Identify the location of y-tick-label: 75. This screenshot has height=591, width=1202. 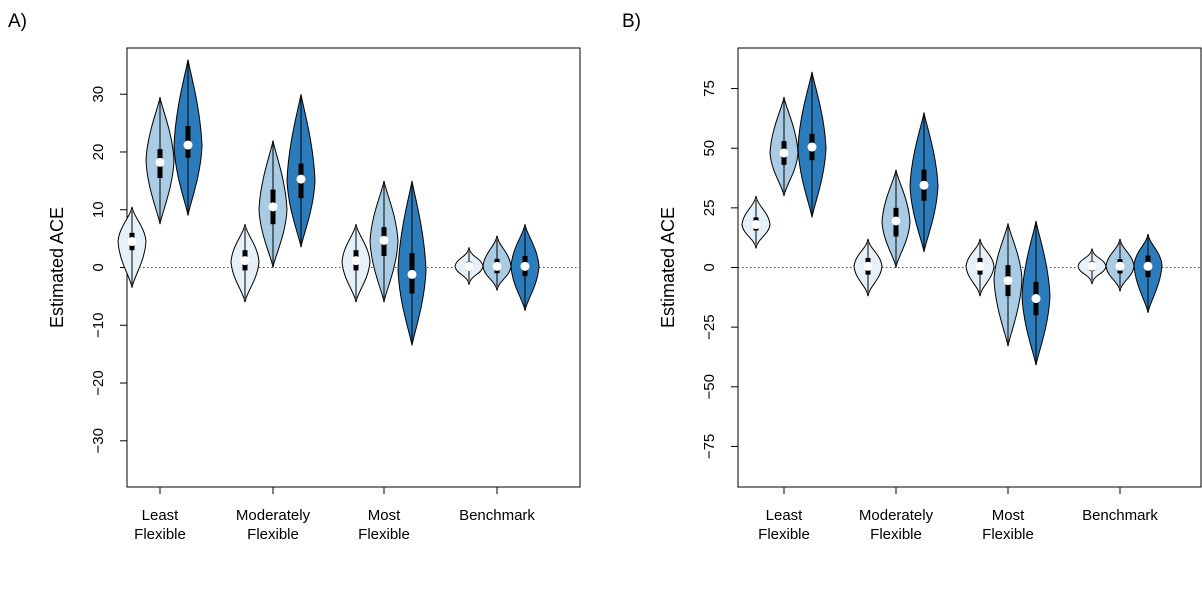
(709, 88).